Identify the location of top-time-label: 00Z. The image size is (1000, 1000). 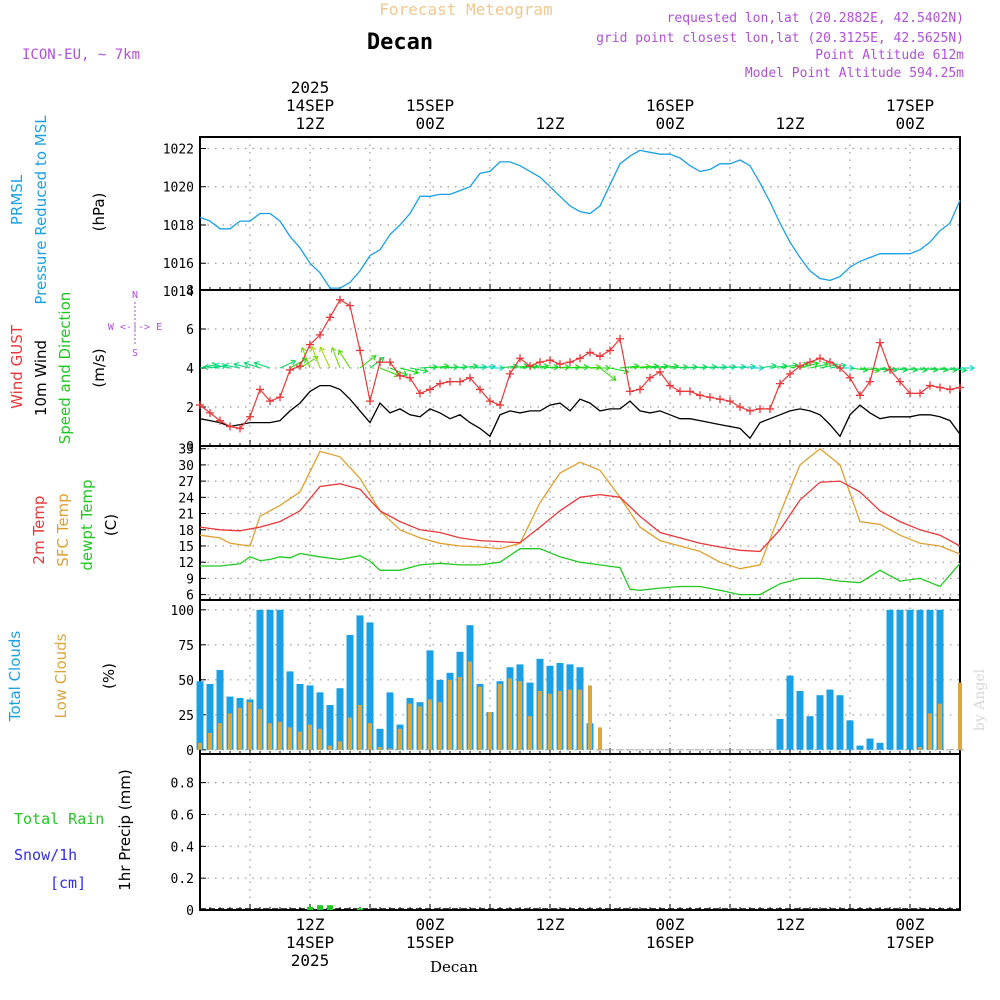
(670, 123).